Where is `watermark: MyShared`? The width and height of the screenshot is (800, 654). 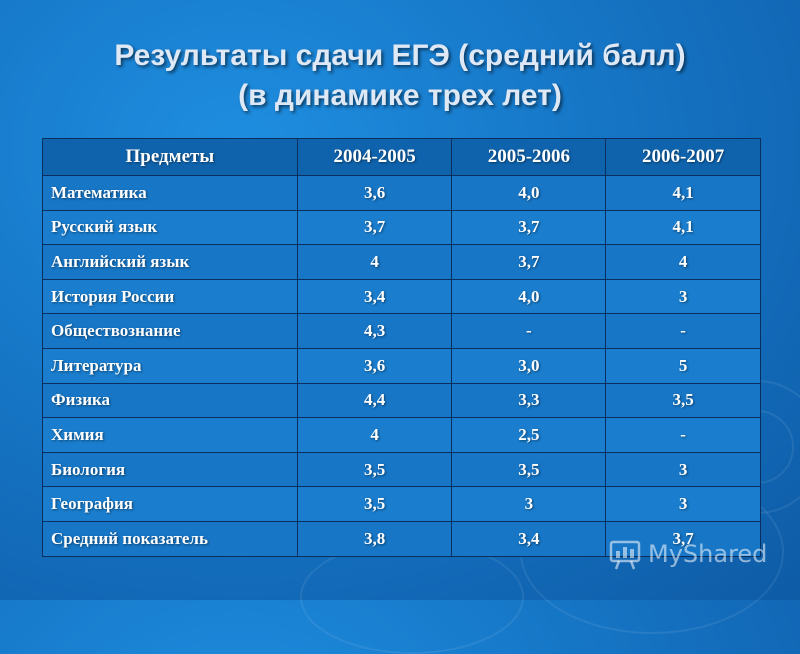
watermark: MyShared is located at coordinates (687, 554).